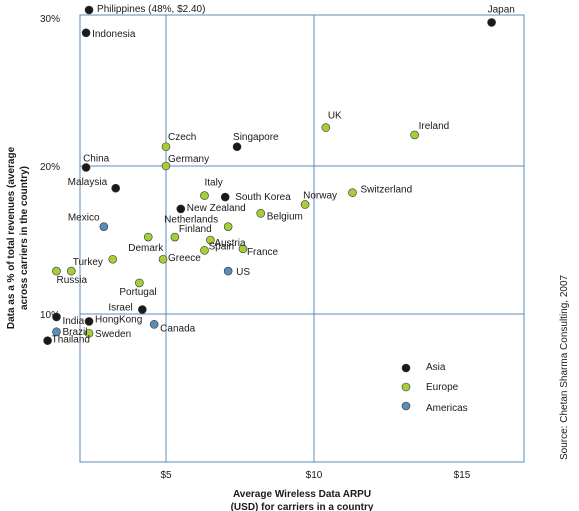 The width and height of the screenshot is (579, 511). What do you see at coordinates (120, 308) in the screenshot?
I see `point-label: Israel` at bounding box center [120, 308].